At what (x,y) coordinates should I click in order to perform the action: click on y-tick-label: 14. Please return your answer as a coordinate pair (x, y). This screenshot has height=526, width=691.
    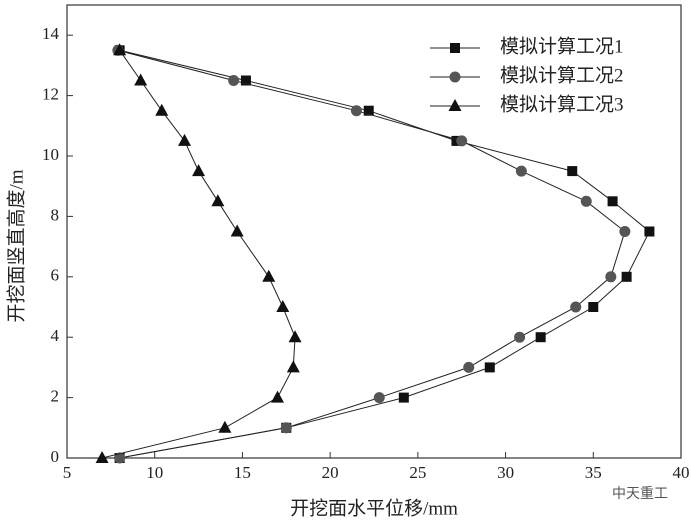
    Looking at the image, I should click on (51, 33).